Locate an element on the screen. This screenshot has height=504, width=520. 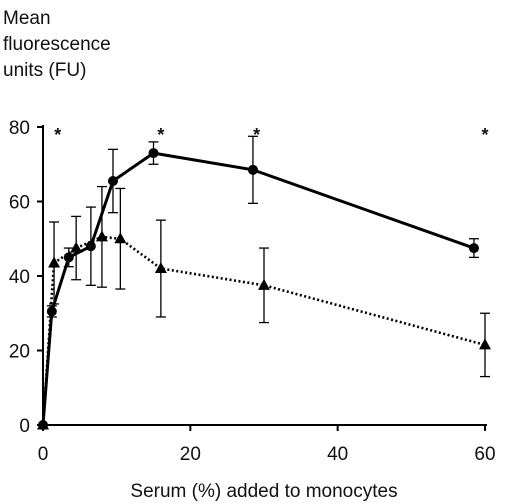
y-tick-label-80: 80 is located at coordinates (19, 128).